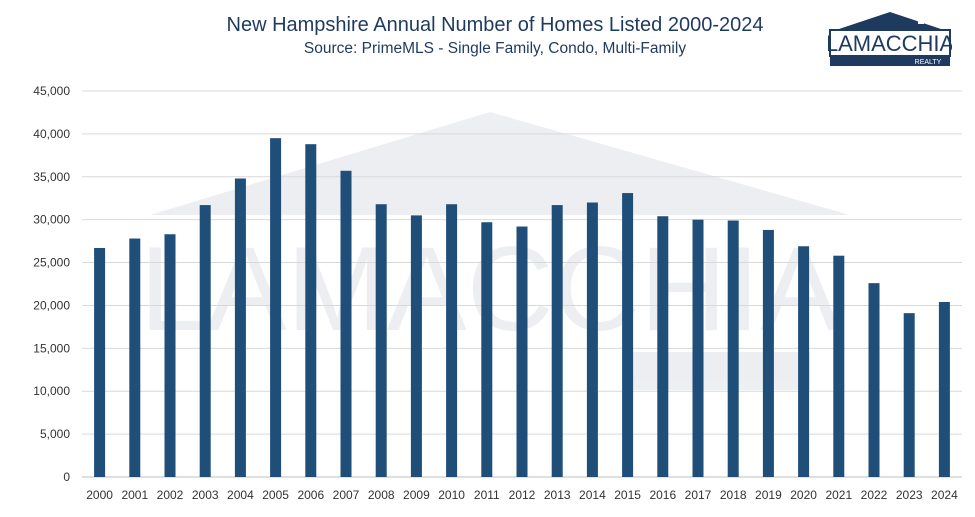 Image resolution: width=975 pixels, height=517 pixels. I want to click on bar-2016, so click(663, 347).